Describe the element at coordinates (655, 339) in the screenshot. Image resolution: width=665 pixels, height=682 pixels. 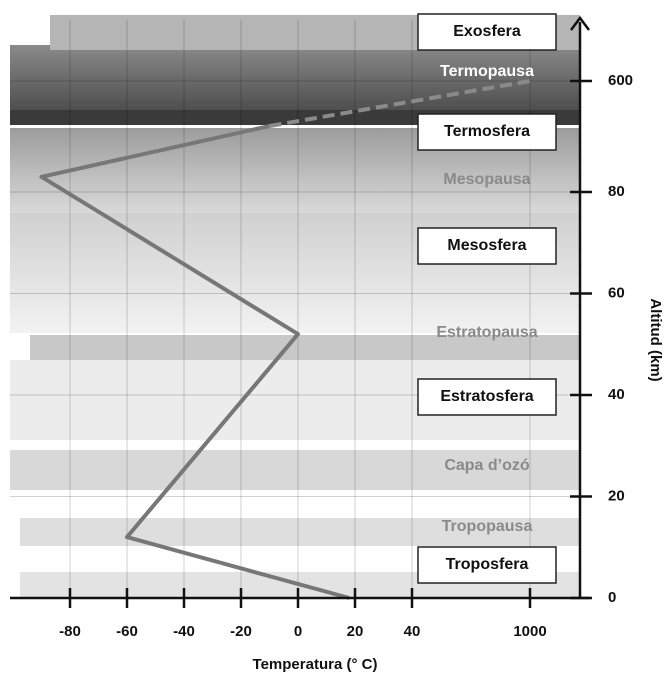
I see `y-axis-title: Altitud (km)` at that location.